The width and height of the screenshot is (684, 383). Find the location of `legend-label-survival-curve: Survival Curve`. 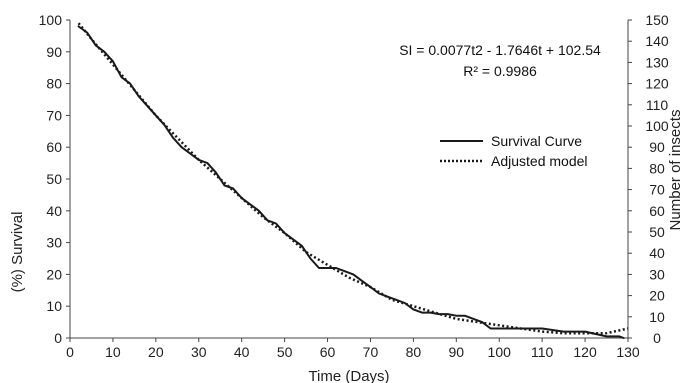

legend-label-survival-curve: Survival Curve is located at coordinates (536, 141).